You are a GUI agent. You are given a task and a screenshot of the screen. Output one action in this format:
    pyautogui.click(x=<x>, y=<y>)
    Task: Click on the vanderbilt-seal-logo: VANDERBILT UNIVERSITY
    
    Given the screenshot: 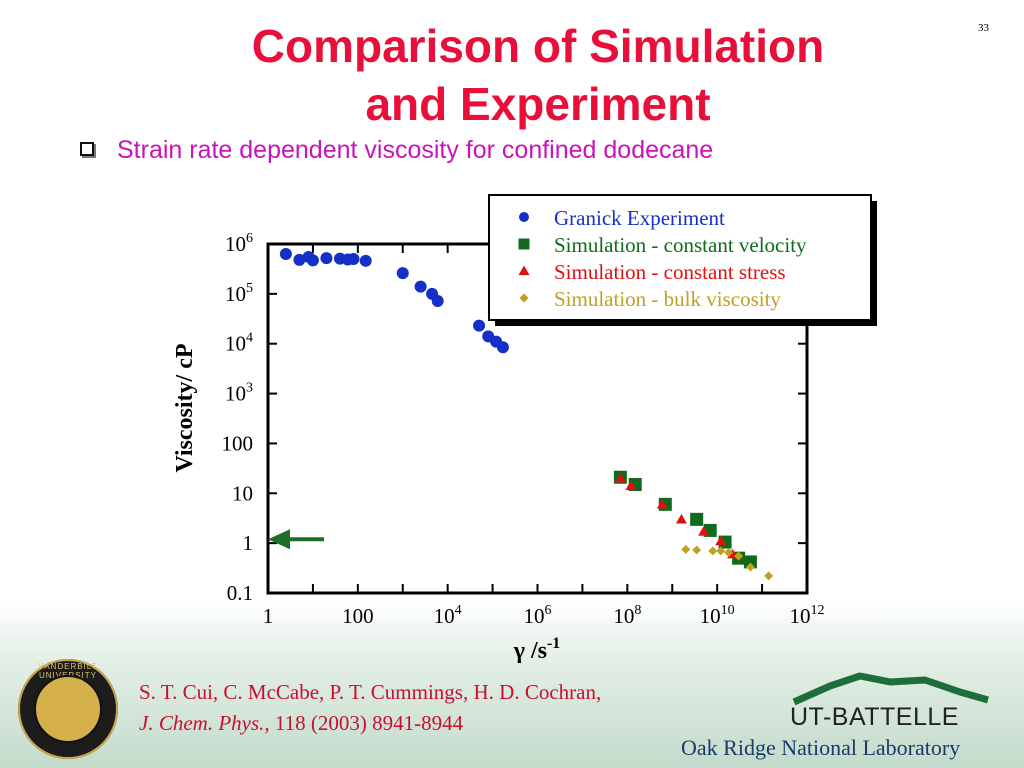 What is the action you would take?
    pyautogui.click(x=68, y=709)
    